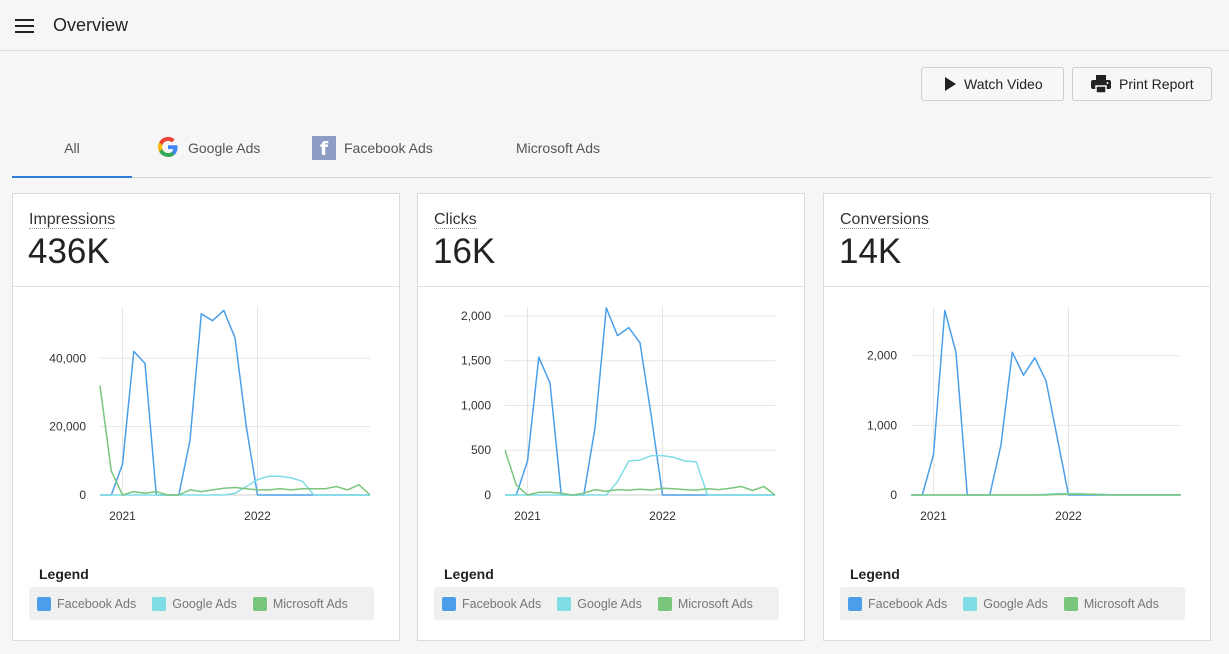 The width and height of the screenshot is (1229, 654). What do you see at coordinates (388, 148) in the screenshot?
I see `tab-label: Facebook Ads` at bounding box center [388, 148].